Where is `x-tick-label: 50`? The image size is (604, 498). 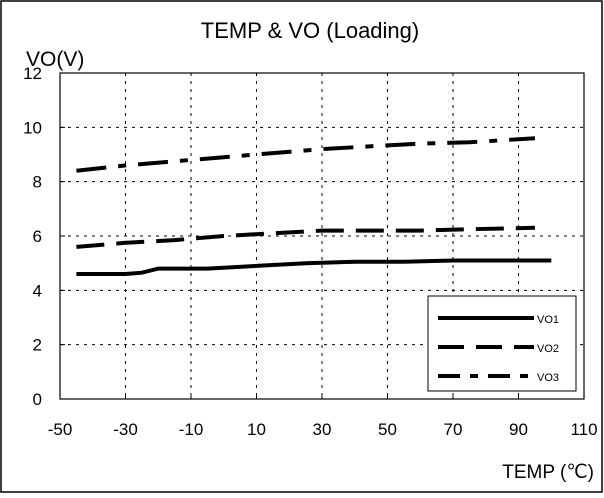
x-tick-label: 50 is located at coordinates (387, 429).